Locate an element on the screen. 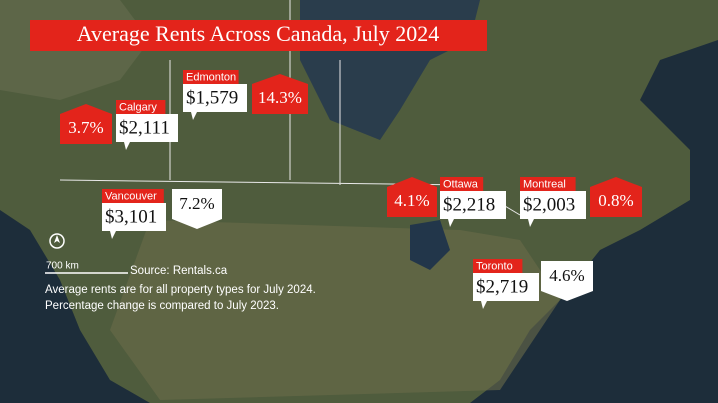 Image resolution: width=718 pixels, height=403 pixels. city-name: Ottawa is located at coordinates (461, 184).